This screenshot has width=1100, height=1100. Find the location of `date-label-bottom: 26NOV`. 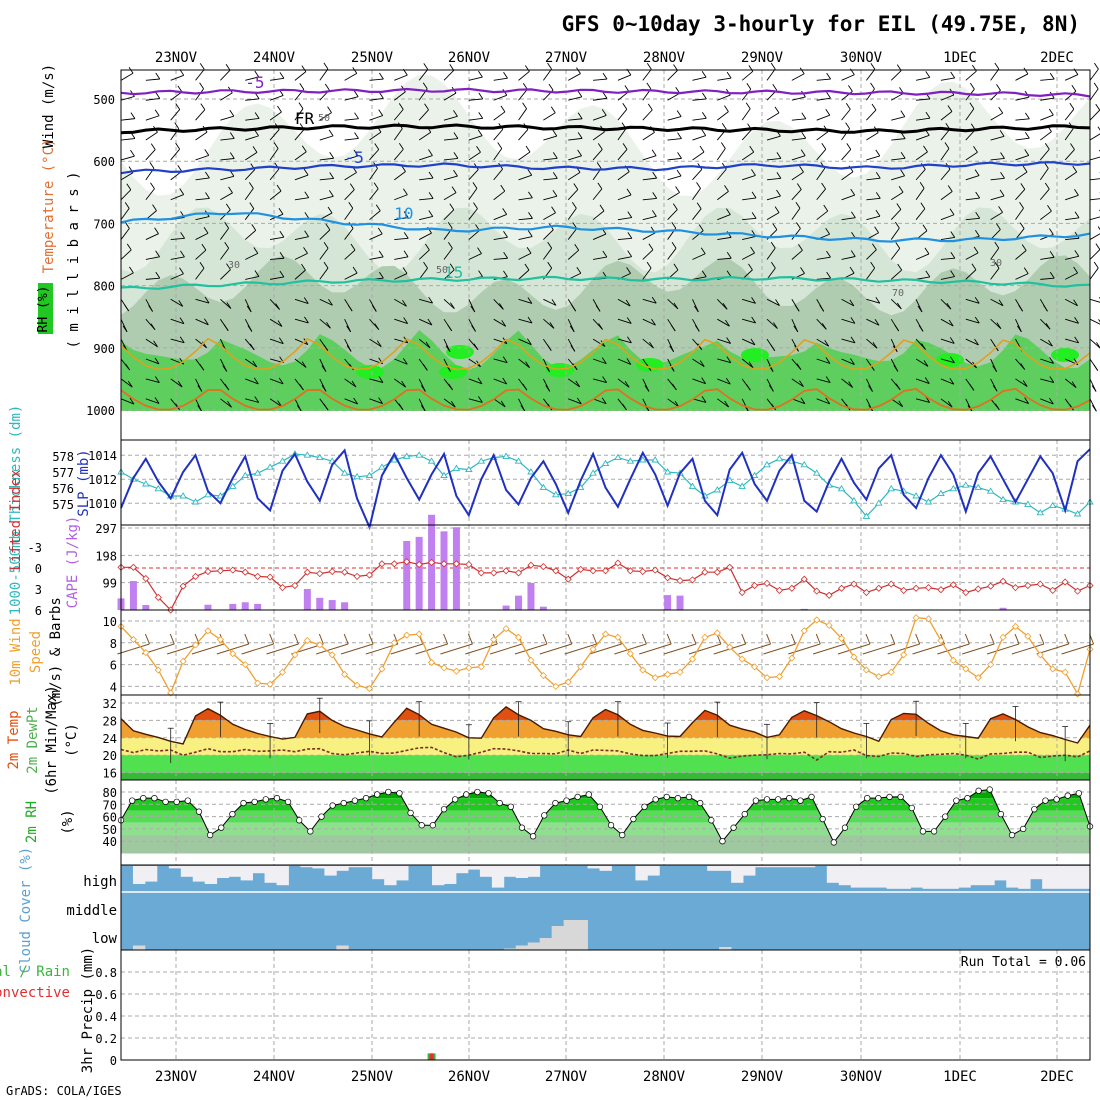

date-label-bottom: 26NOV is located at coordinates (469, 1077).